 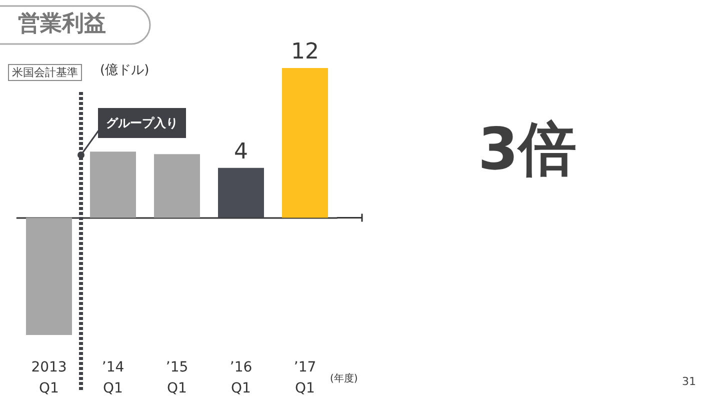 What do you see at coordinates (113, 378) in the screenshot?
I see `x-tick-label: ’14 Q1` at bounding box center [113, 378].